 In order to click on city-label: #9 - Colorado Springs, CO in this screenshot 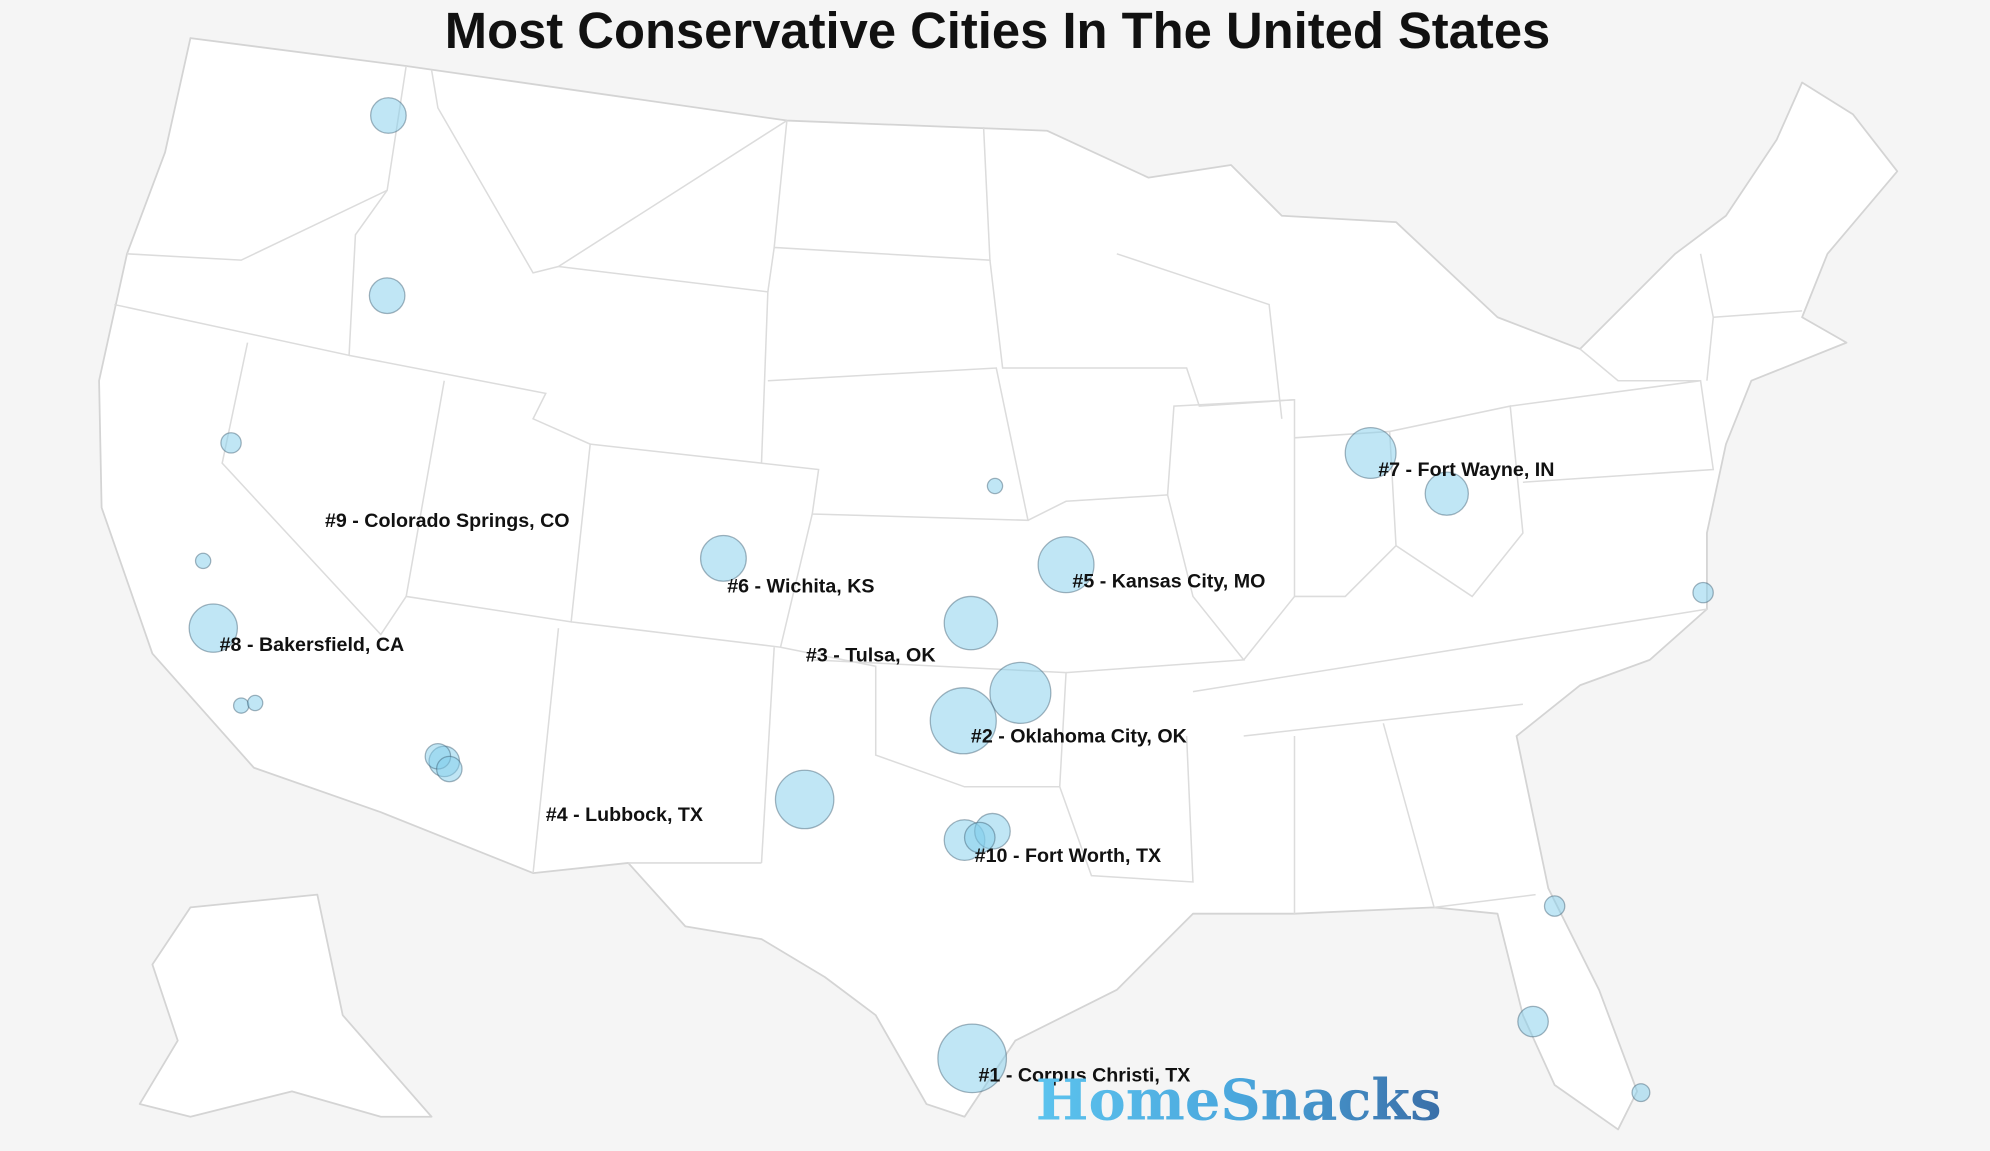, I will do `click(447, 521)`.